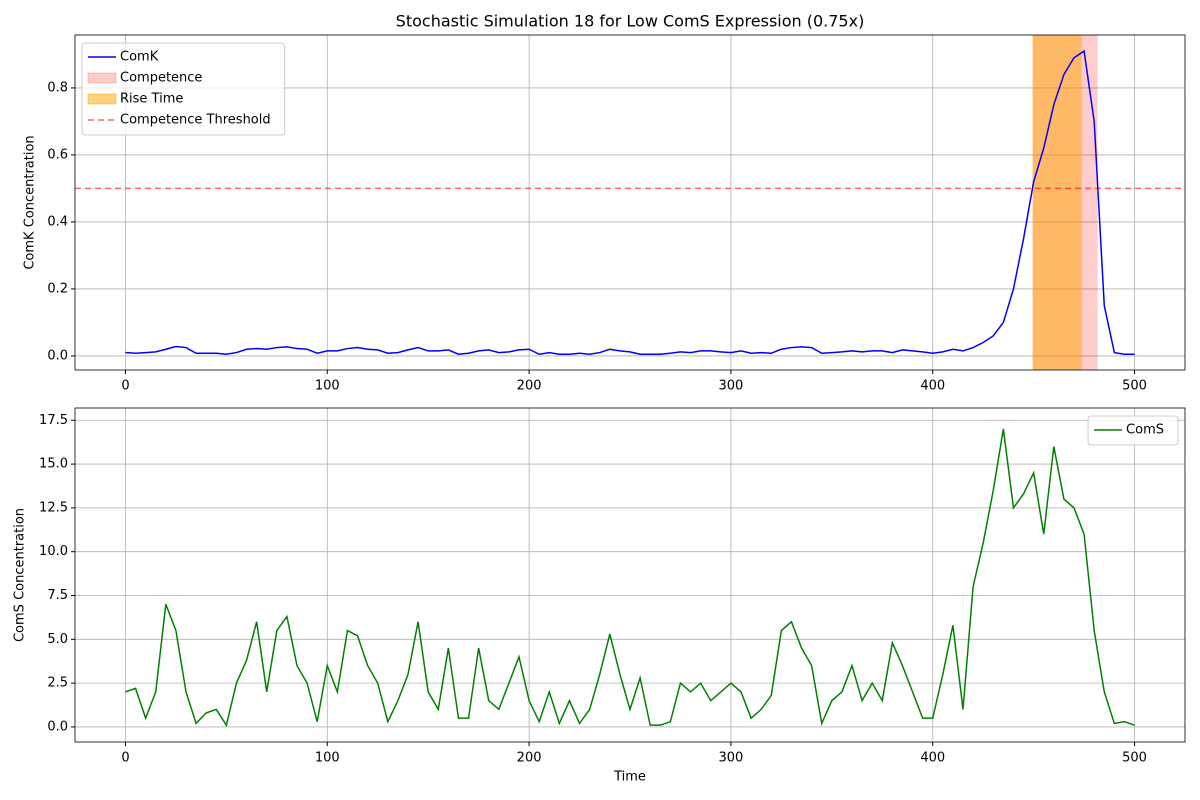 This screenshot has width=1200, height=800. I want to click on y-tick-label: 2.5, so click(57, 683).